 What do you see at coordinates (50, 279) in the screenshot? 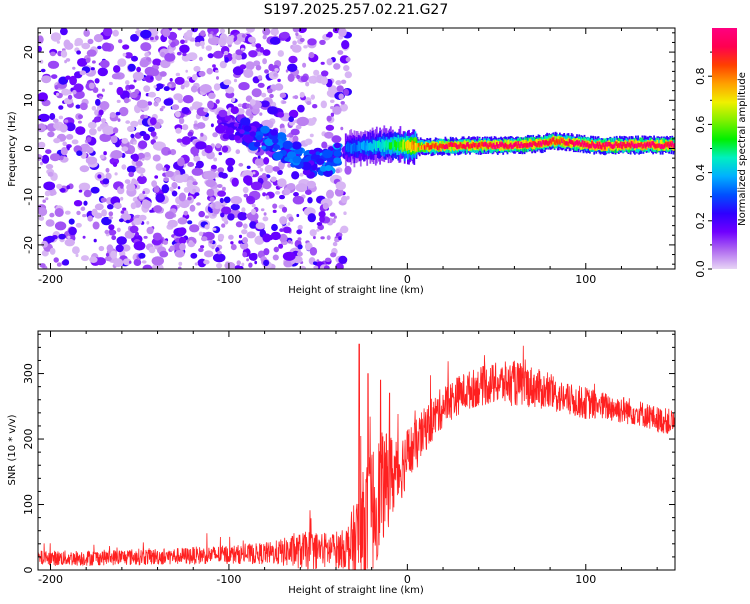
I see `x-tick-label: -200` at bounding box center [50, 279].